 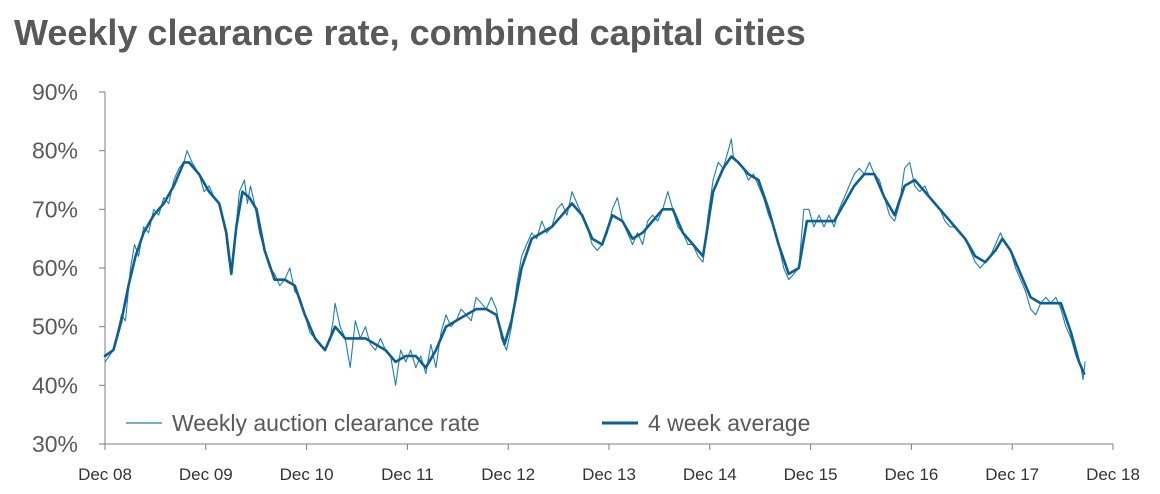 What do you see at coordinates (1113, 474) in the screenshot?
I see `x-tick-label: Dec 18` at bounding box center [1113, 474].